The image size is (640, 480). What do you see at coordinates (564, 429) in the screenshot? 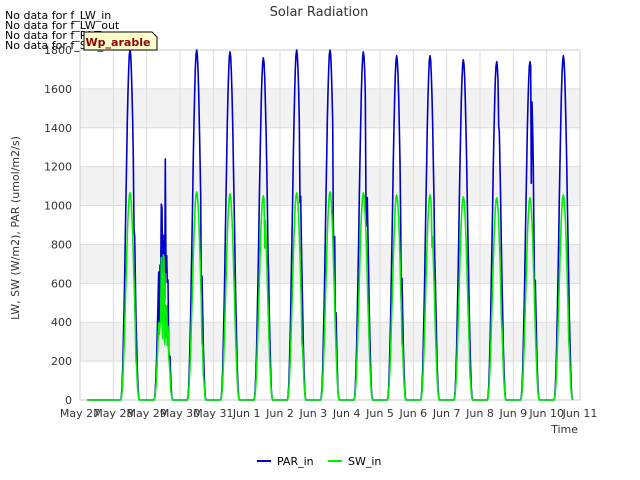
I see `x-axis-label: Time` at bounding box center [564, 429].